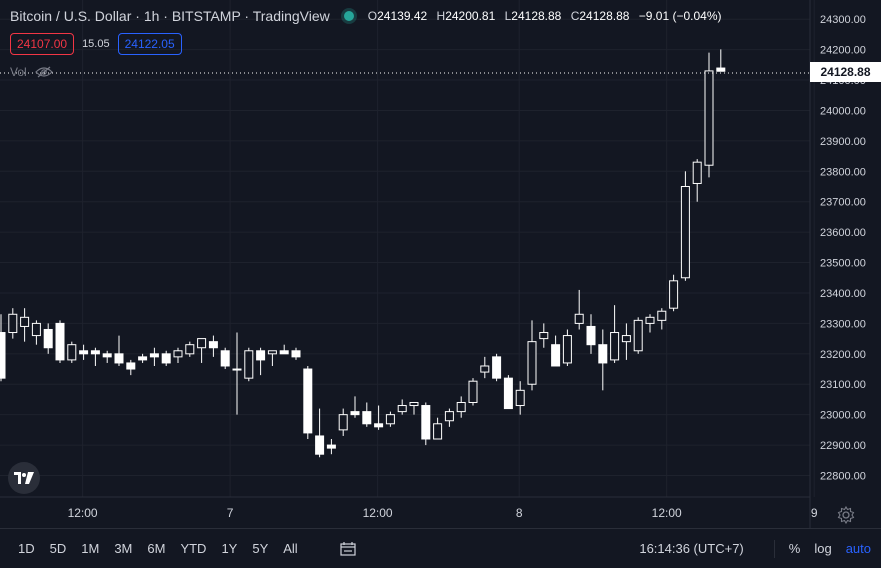 The image size is (881, 568). Describe the element at coordinates (794, 548) in the screenshot. I see `percent-scale-button: %` at that location.